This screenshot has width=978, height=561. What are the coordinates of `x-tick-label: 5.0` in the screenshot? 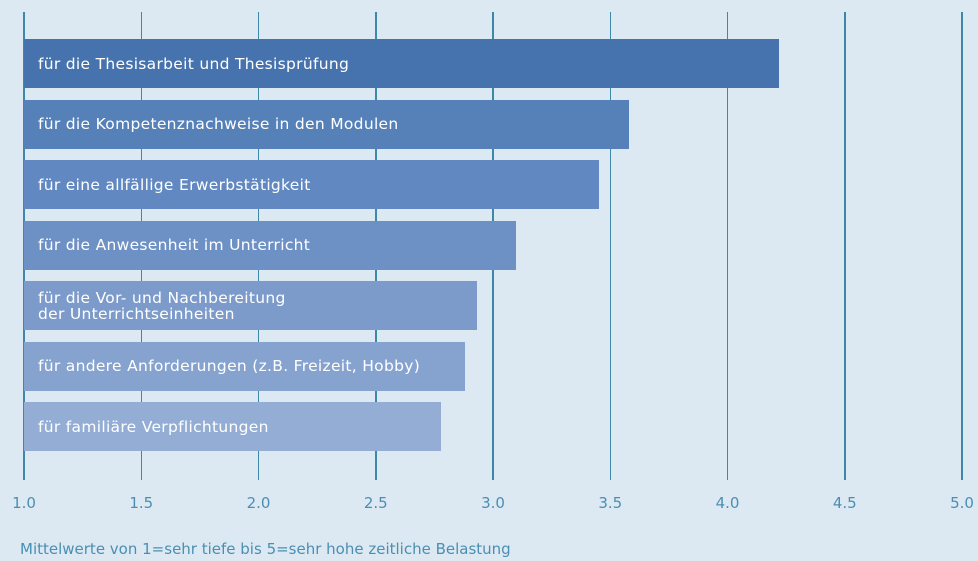 It's located at (962, 503).